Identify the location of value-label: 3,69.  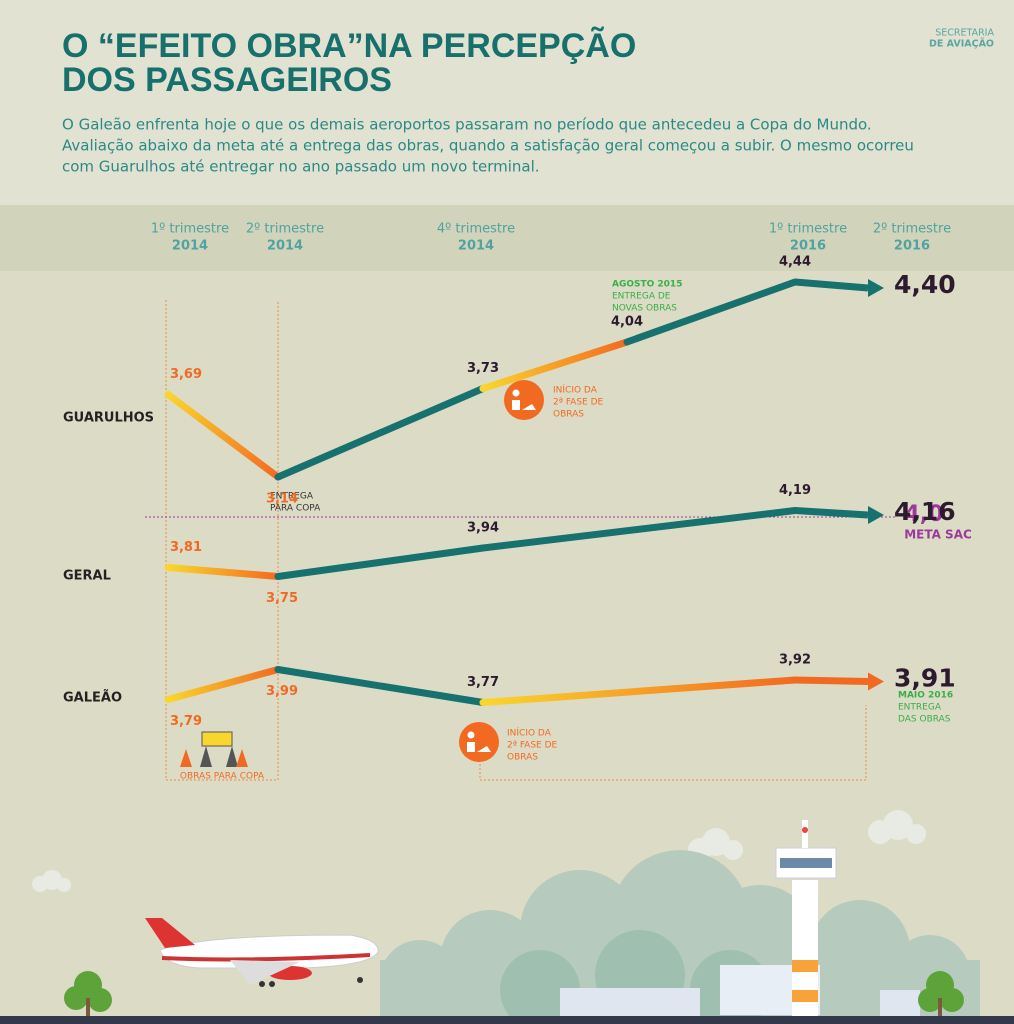
(186, 374).